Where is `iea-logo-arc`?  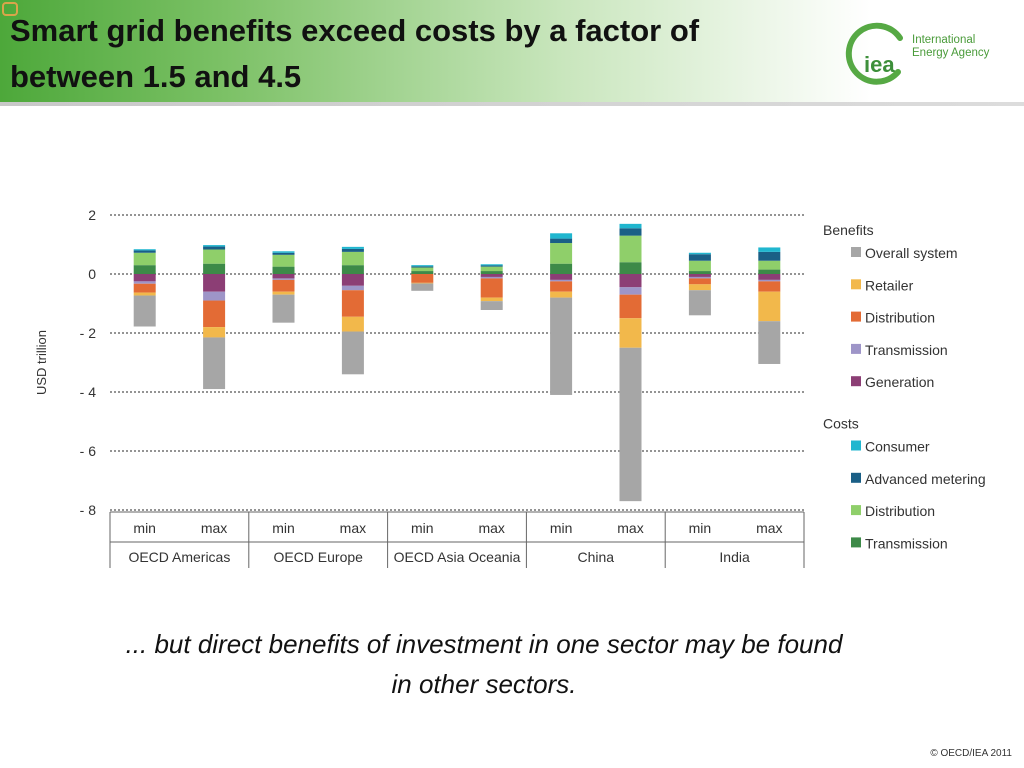 iea-logo-arc is located at coordinates (874, 53).